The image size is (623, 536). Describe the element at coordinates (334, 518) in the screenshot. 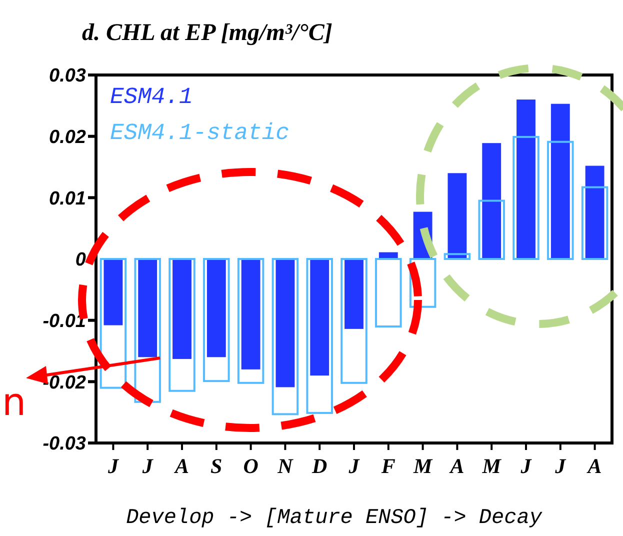

I see `x-axis-title: Develop -> [Mature ENSO] -> Decay` at that location.